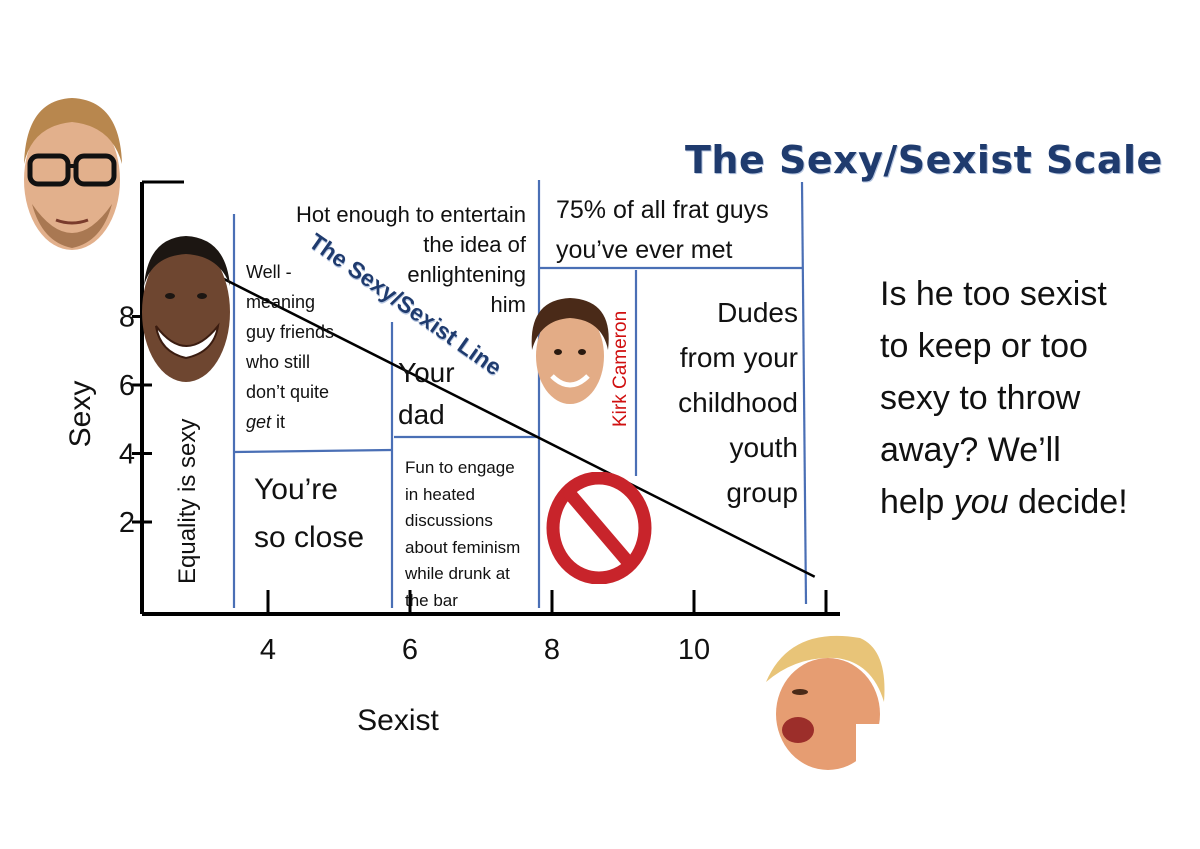 The height and width of the screenshot is (849, 1200). What do you see at coordinates (1004, 502) in the screenshot?
I see `tagline-line: help you decide!` at bounding box center [1004, 502].